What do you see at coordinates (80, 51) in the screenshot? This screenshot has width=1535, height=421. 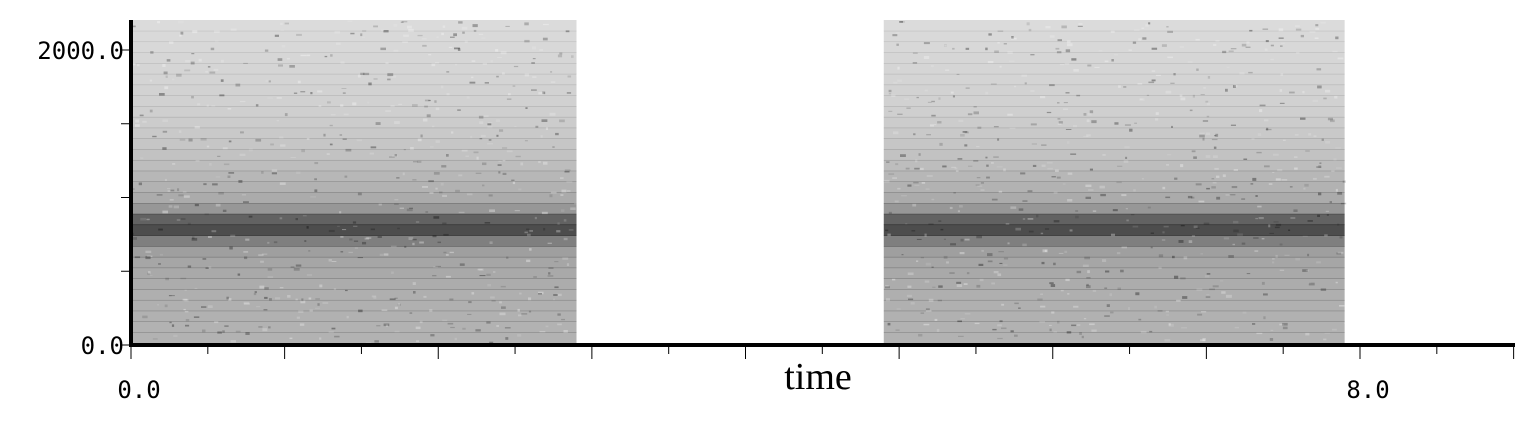 I see `y-tick-label: 2000.0` at bounding box center [80, 51].